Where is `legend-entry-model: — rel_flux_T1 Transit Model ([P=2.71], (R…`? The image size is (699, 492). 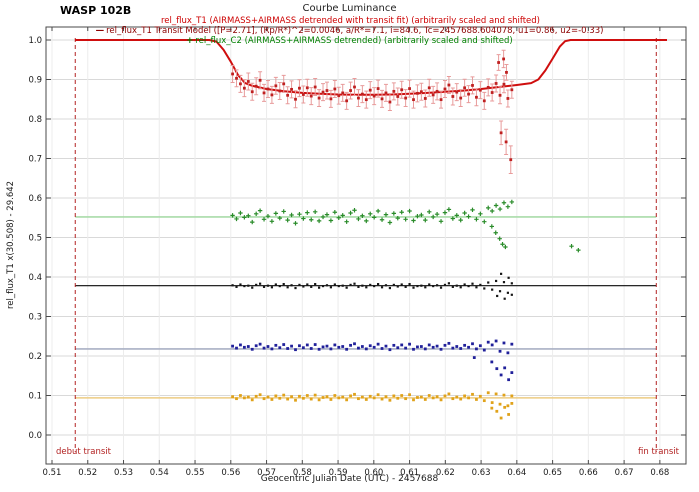 legend-entry-model: — rel_flux_T1 Transit Model ([P=2.71], (R… is located at coordinates (349, 31).